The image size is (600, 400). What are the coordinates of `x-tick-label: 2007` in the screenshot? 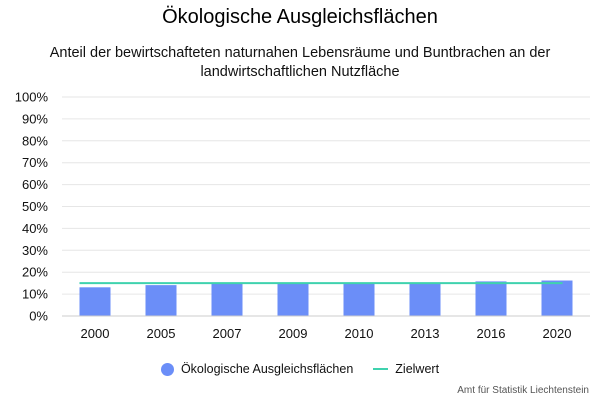 It's located at (227, 333).